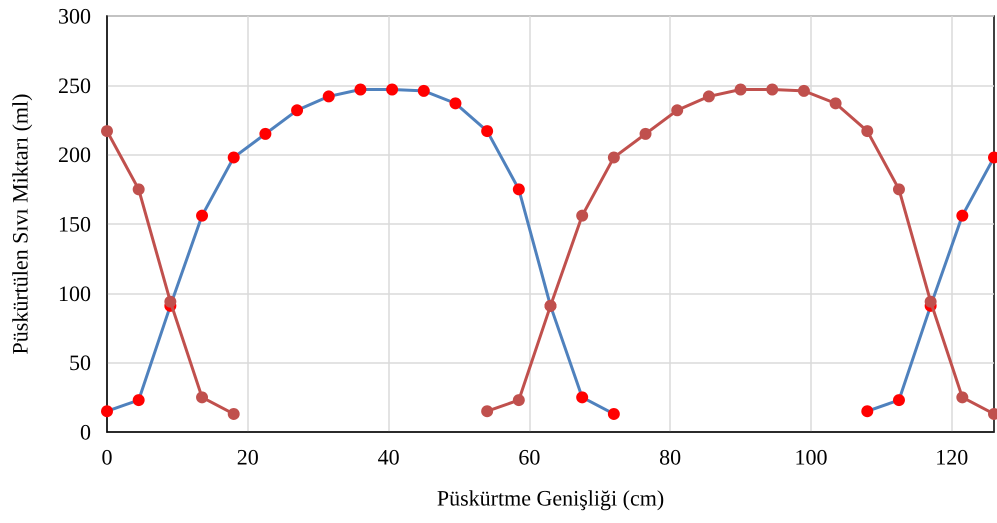 This screenshot has width=997, height=523. I want to click on x-tick-label: 0, so click(107, 457).